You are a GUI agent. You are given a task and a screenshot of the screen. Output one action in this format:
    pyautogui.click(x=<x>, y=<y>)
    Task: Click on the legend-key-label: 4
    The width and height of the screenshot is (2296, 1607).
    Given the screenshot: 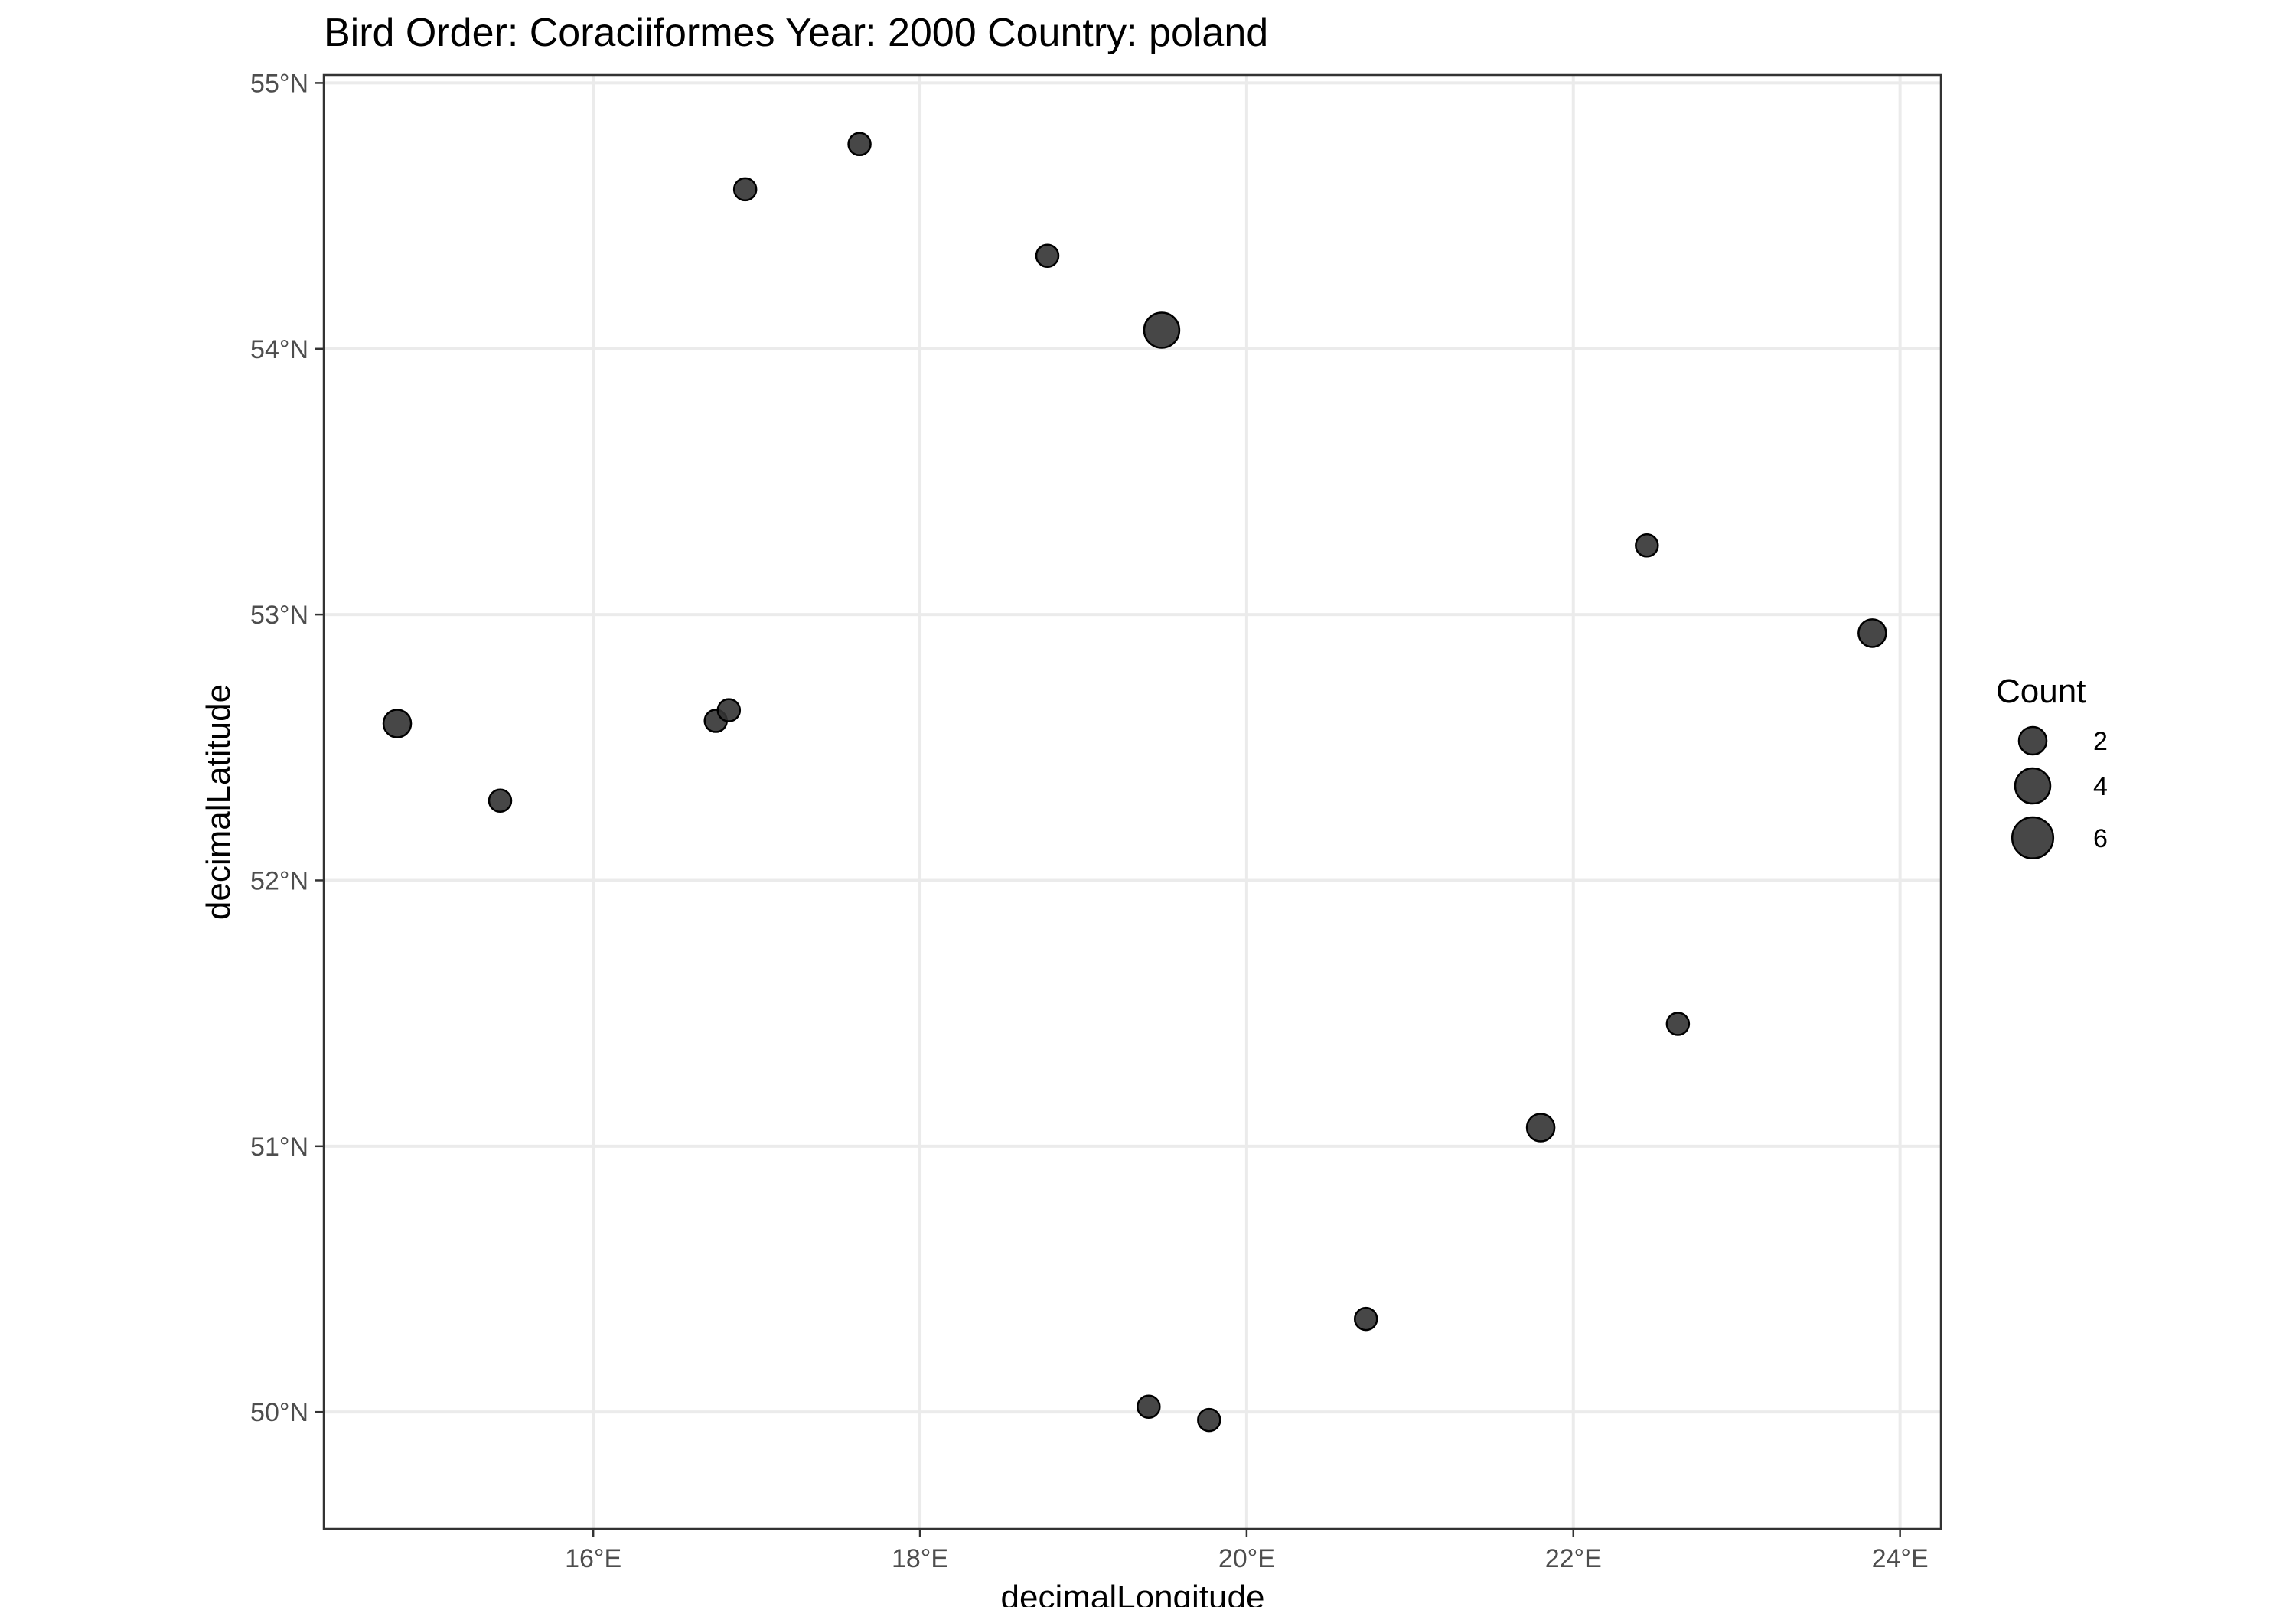 What is the action you would take?
    pyautogui.click(x=2100, y=787)
    